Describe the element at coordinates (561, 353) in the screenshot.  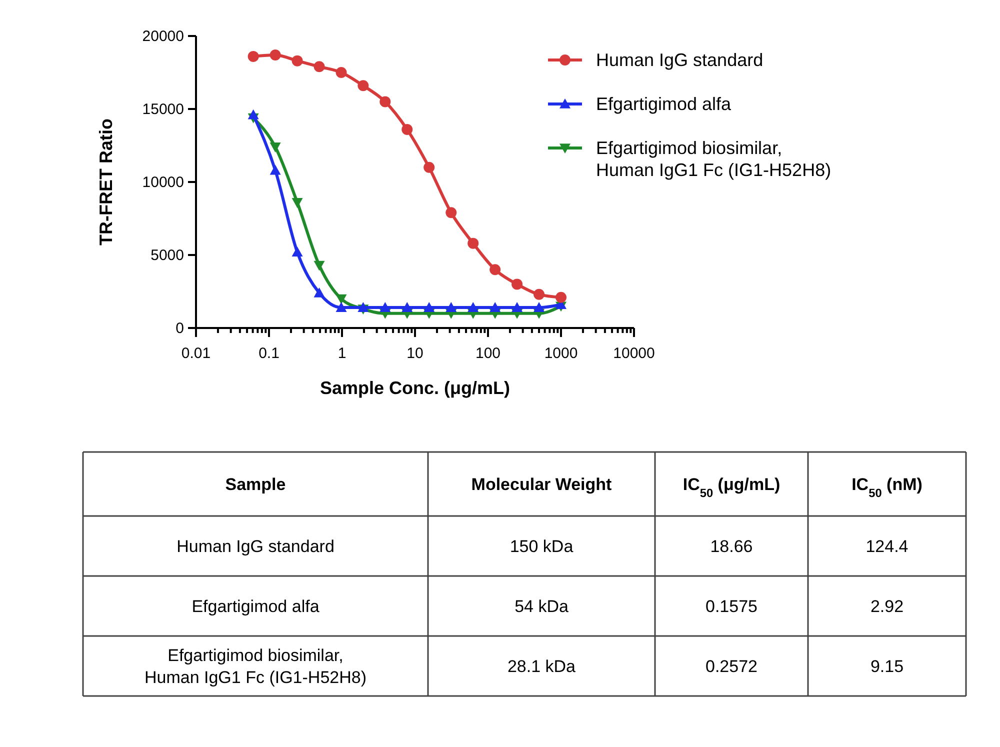
I see `x-tick-label: 1000` at that location.